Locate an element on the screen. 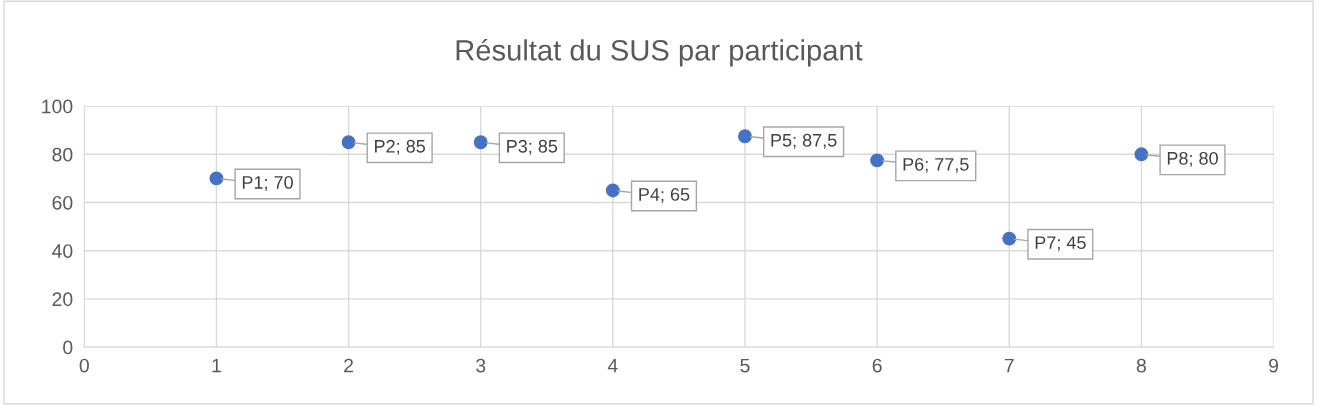 The height and width of the screenshot is (405, 1317). data-label: P3; 85 is located at coordinates (532, 147).